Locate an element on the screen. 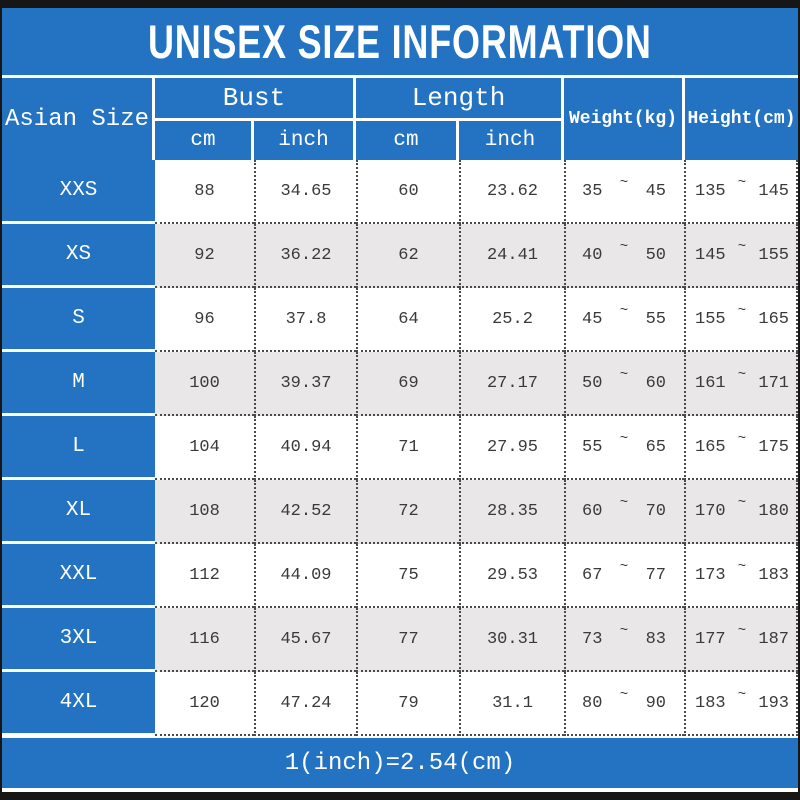 The height and width of the screenshot is (800, 800). height-min: 161 is located at coordinates (710, 383).